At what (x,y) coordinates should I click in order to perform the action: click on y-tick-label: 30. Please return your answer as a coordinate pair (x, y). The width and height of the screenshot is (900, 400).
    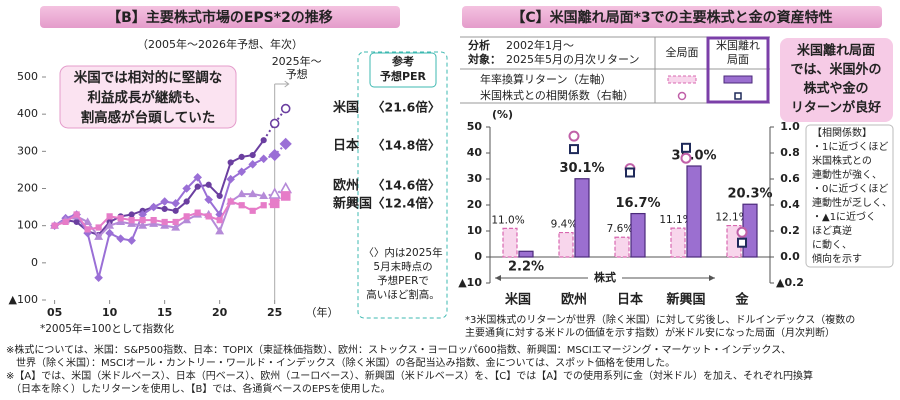
    Looking at the image, I should click on (475, 178).